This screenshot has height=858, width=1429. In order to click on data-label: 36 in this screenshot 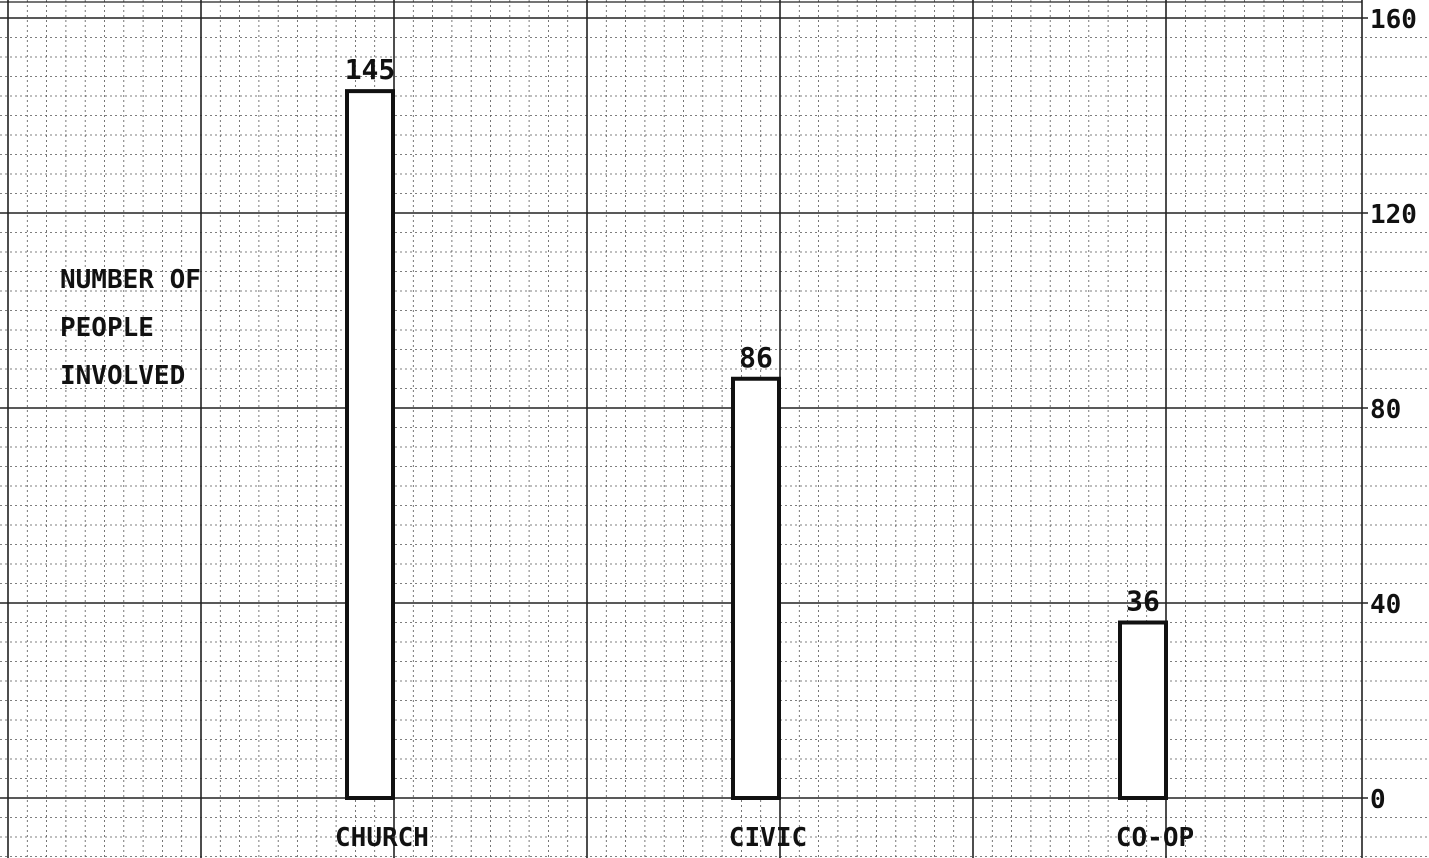, I will do `click(1143, 601)`.